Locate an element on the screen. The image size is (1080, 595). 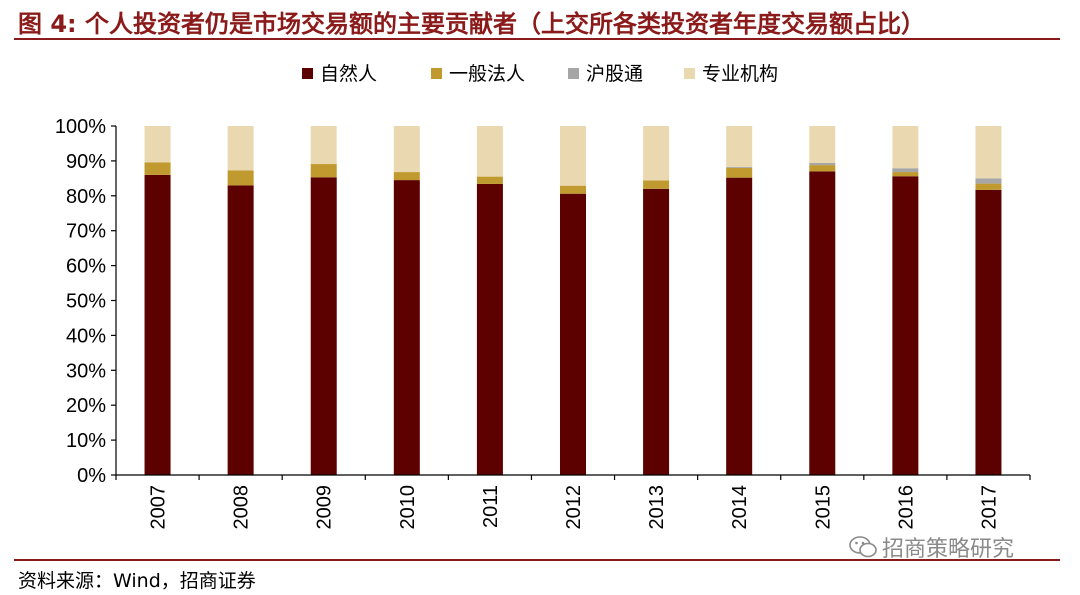
y-tick-label: 40% is located at coordinates (86, 336).